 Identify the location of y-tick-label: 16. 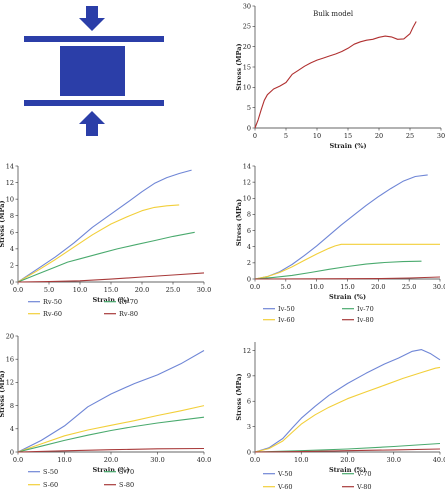
(10, 360).